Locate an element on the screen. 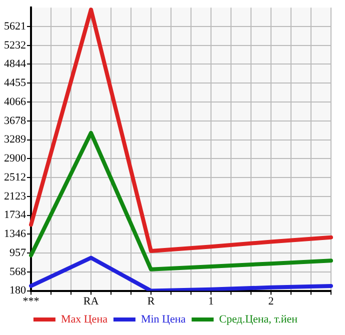  x-tick-label: RA is located at coordinates (91, 301).